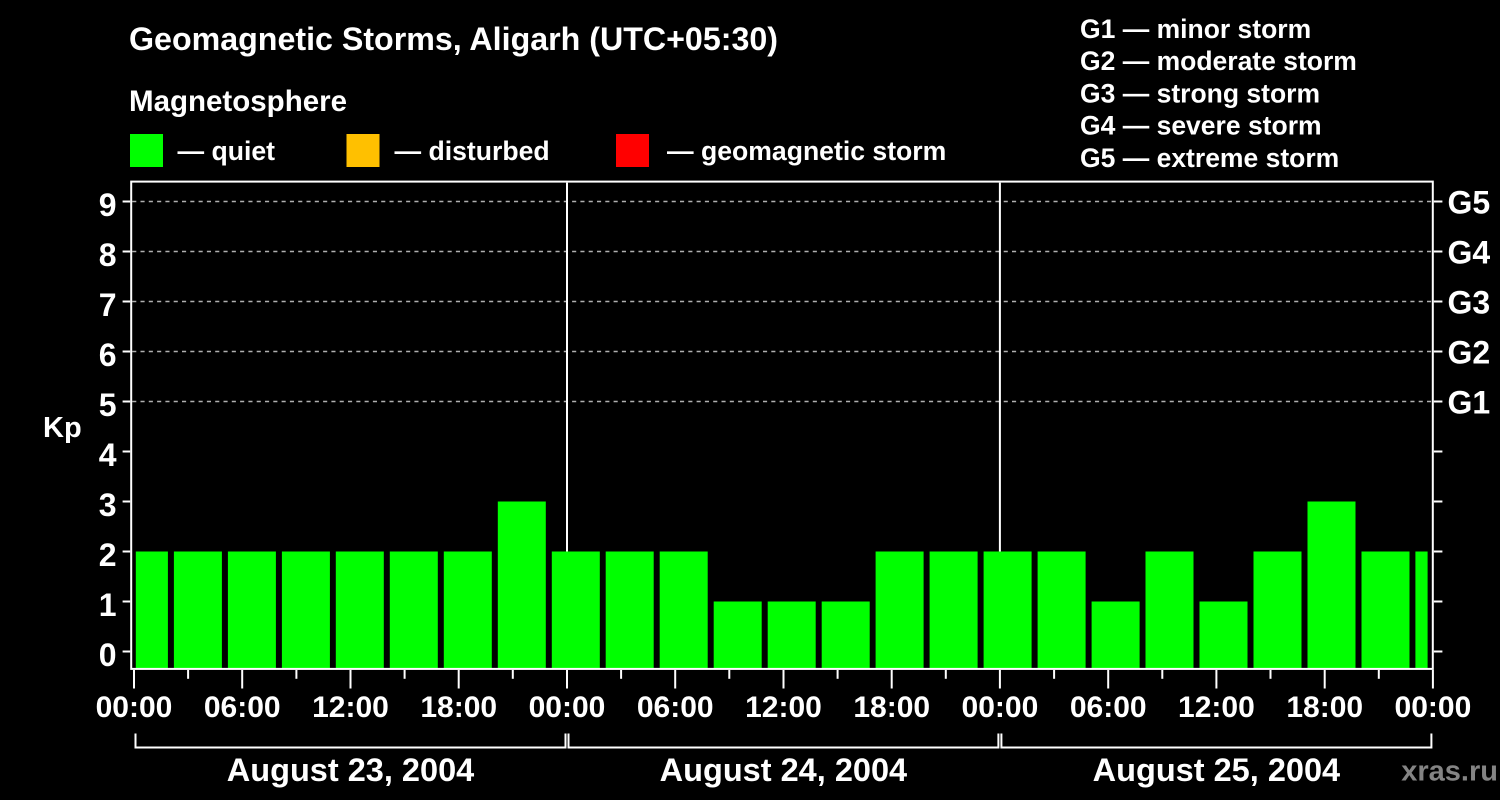  Describe the element at coordinates (350, 770) in the screenshot. I see `svg-text: August 23, 2004` at that location.